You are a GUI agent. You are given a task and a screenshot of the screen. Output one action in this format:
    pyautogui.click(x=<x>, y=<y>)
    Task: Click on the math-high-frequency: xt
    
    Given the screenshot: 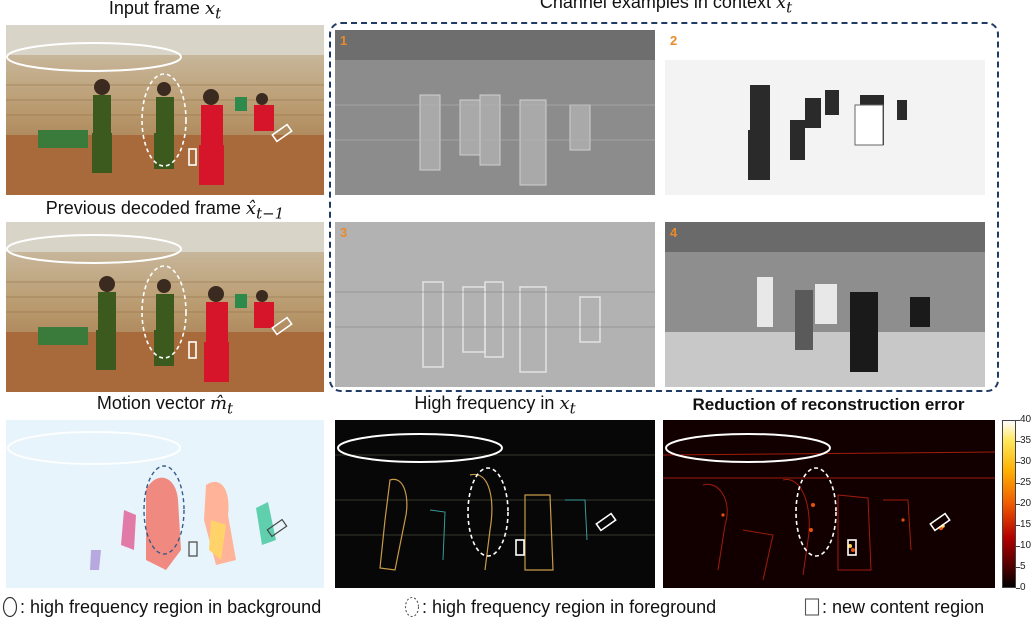 What is the action you would take?
    pyautogui.click(x=567, y=405)
    